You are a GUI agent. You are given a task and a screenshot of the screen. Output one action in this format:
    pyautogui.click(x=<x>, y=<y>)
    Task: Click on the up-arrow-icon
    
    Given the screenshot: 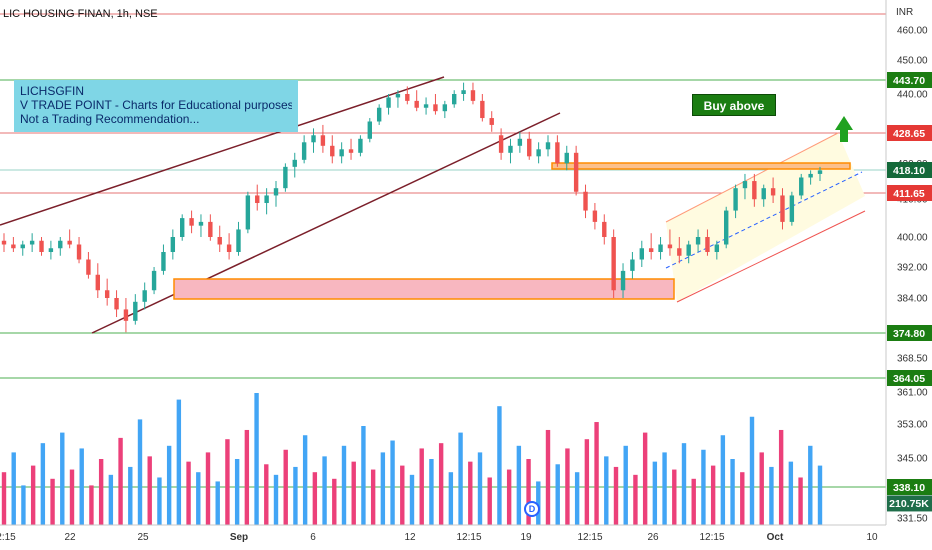 What is the action you would take?
    pyautogui.click(x=844, y=129)
    